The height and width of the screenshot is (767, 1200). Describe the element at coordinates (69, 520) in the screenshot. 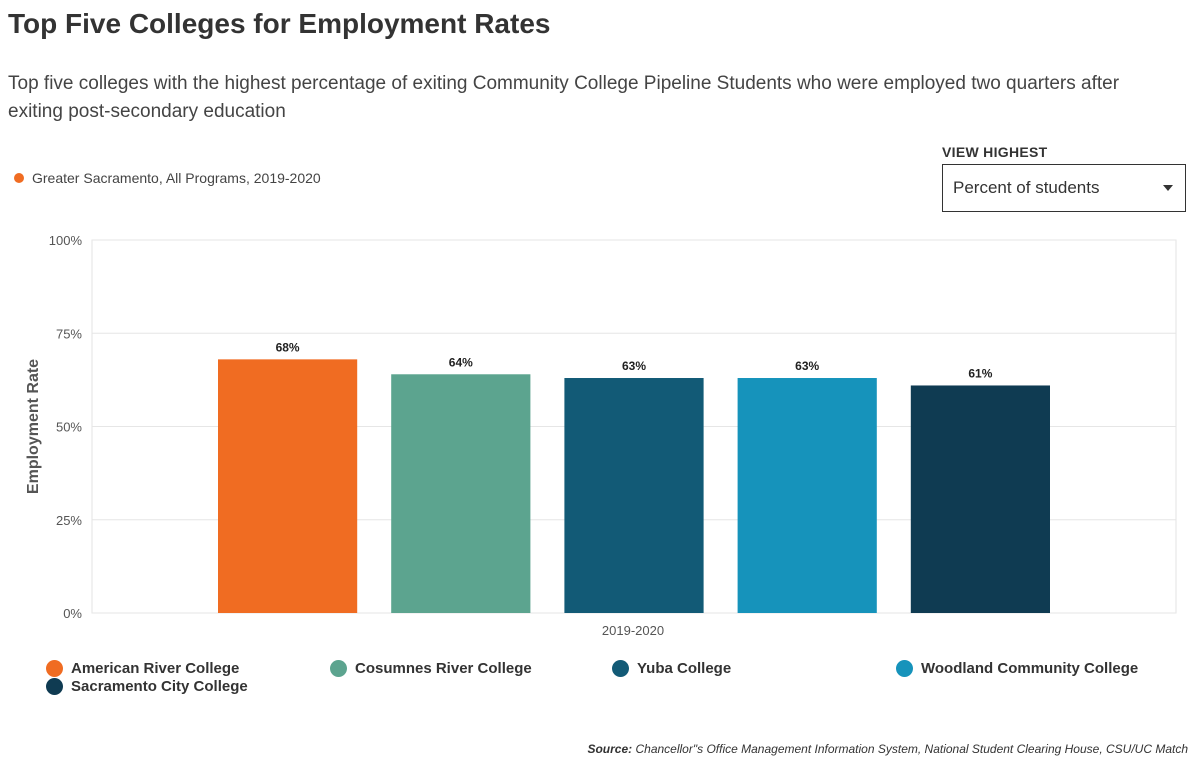

I see `y-tick-label: 25%` at that location.